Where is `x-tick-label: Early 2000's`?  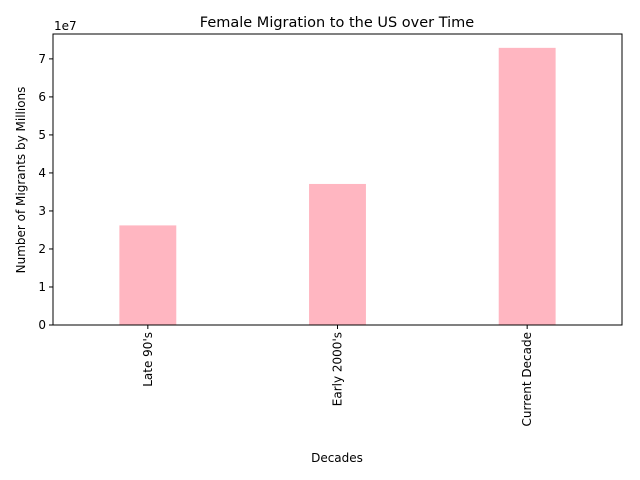 x-tick-label: Early 2000's is located at coordinates (338, 369).